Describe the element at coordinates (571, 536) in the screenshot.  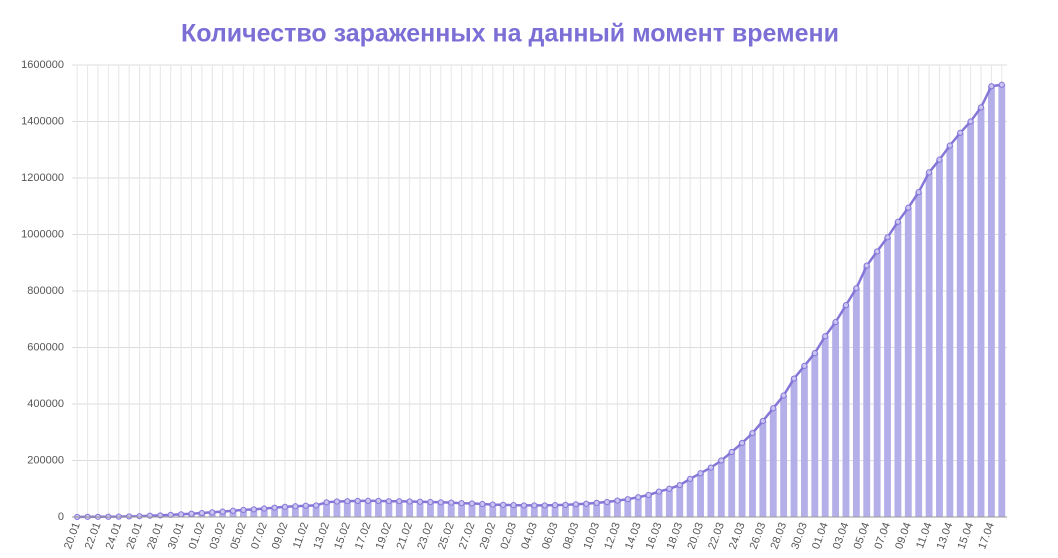
I see `x-tick-label: 08.03` at that location.